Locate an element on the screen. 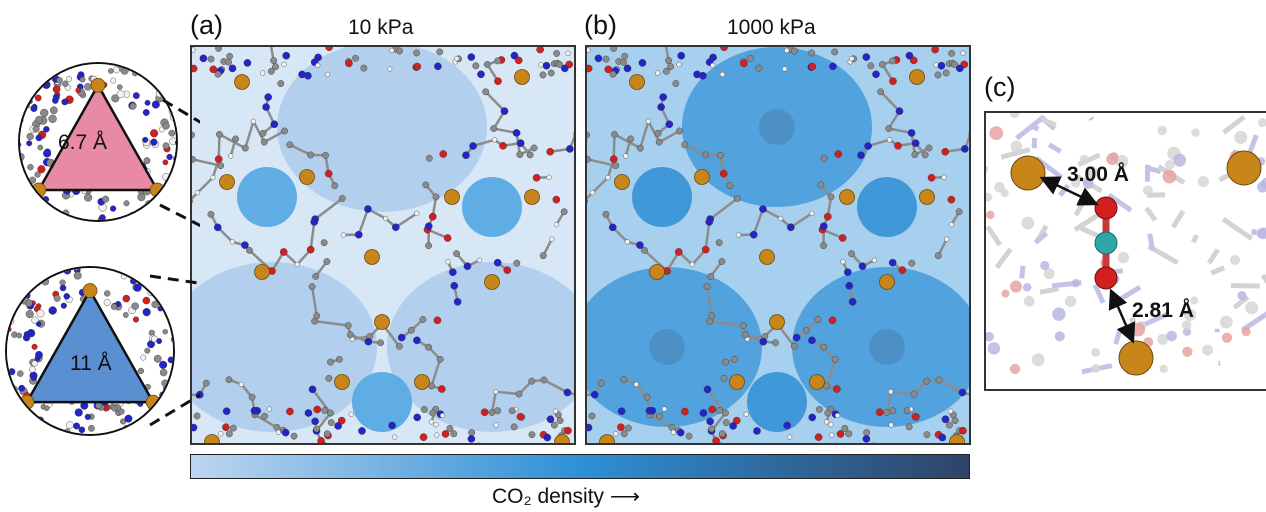  metal-atom-bottom is located at coordinates (1136, 358).